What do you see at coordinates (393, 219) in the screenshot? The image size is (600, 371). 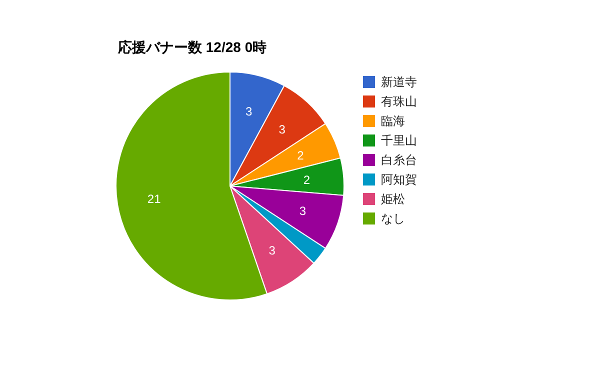 I see `legend-label: なし` at bounding box center [393, 219].